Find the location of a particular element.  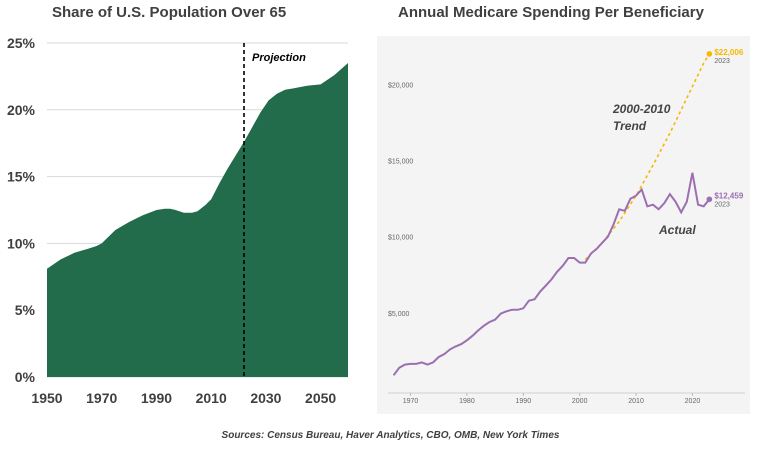

trend-end-point is located at coordinates (709, 54).